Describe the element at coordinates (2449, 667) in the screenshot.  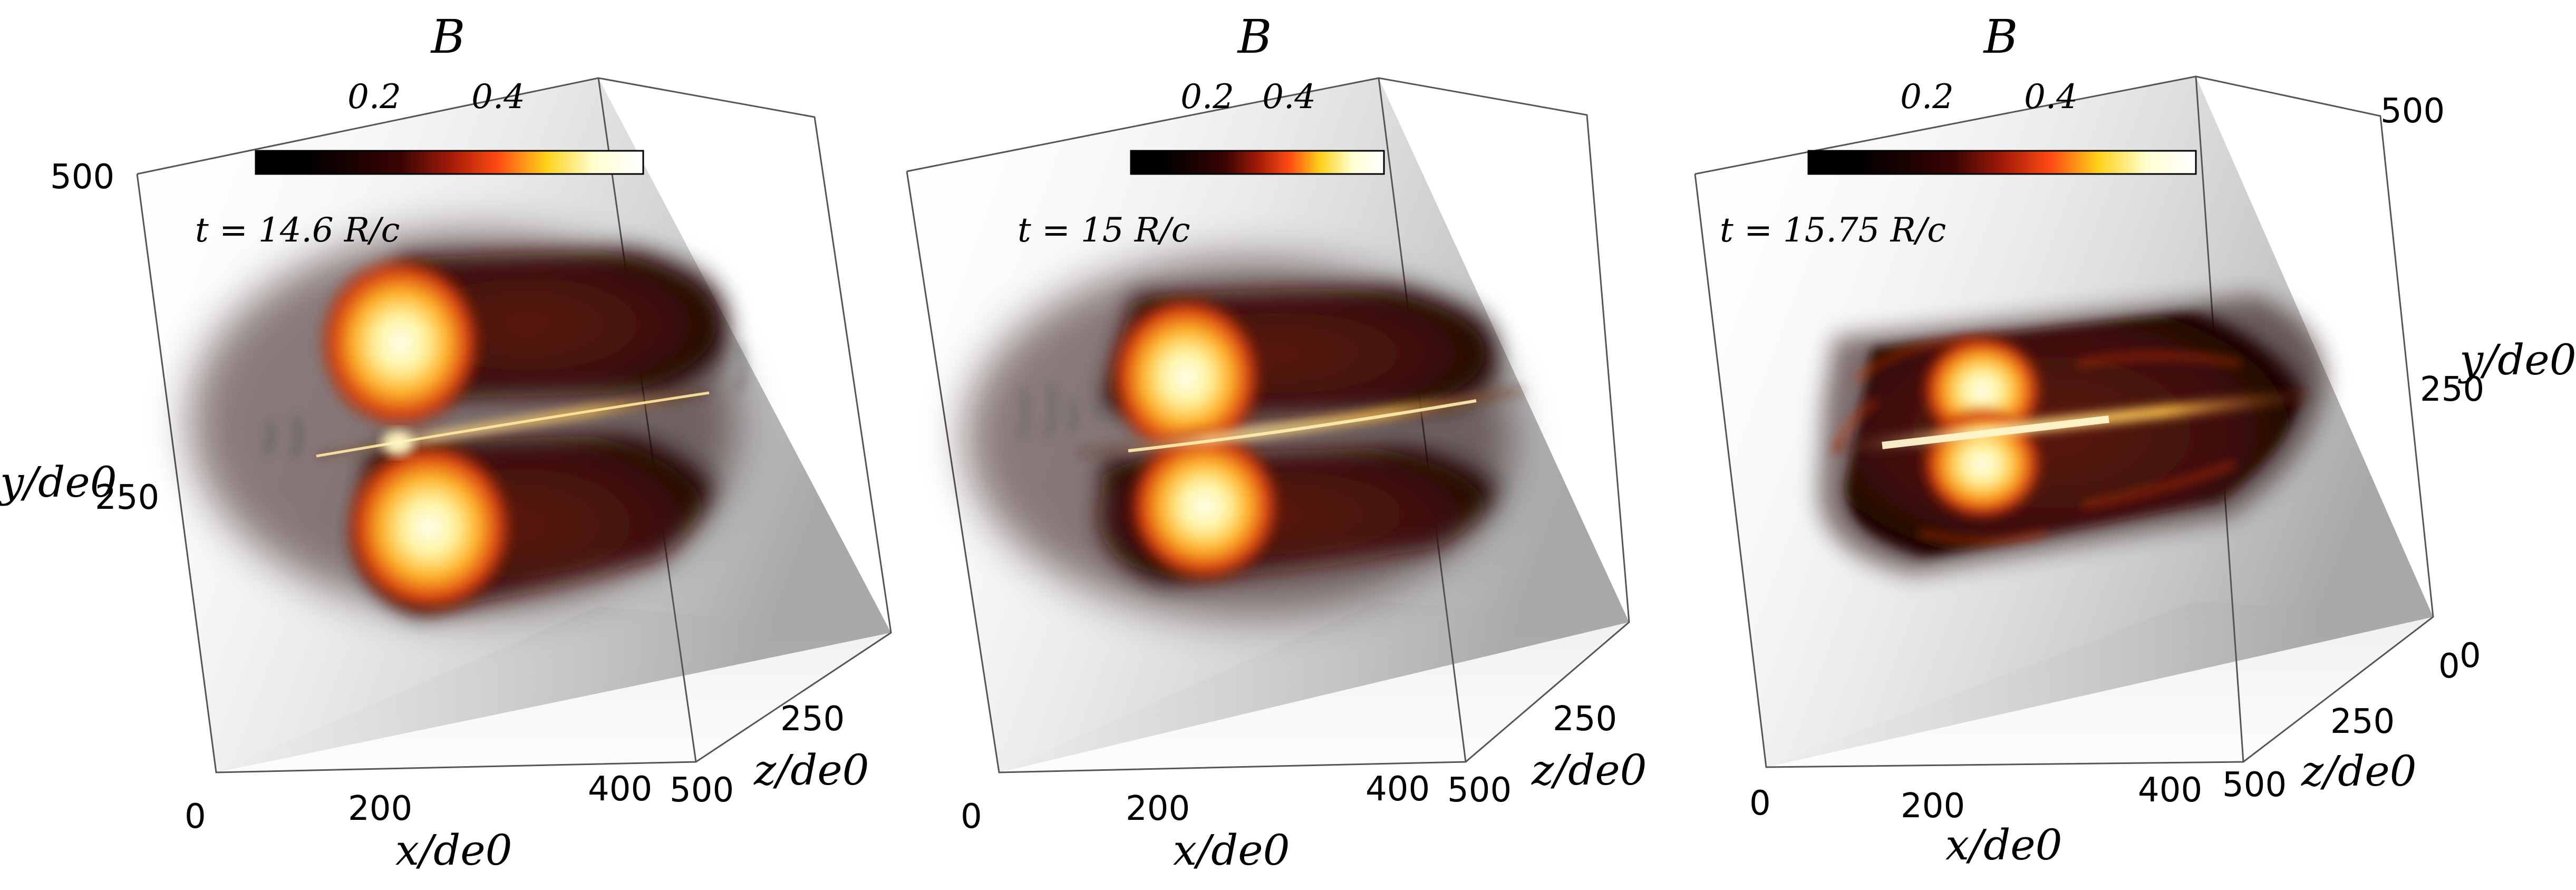
I see `z-axis-tick: 0` at that location.